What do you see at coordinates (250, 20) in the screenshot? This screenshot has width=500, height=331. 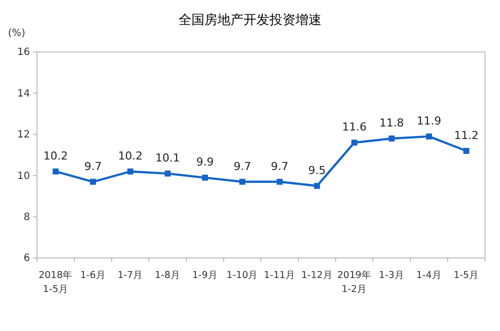 I see `chart-title: 全国房地产开发投资增速` at bounding box center [250, 20].